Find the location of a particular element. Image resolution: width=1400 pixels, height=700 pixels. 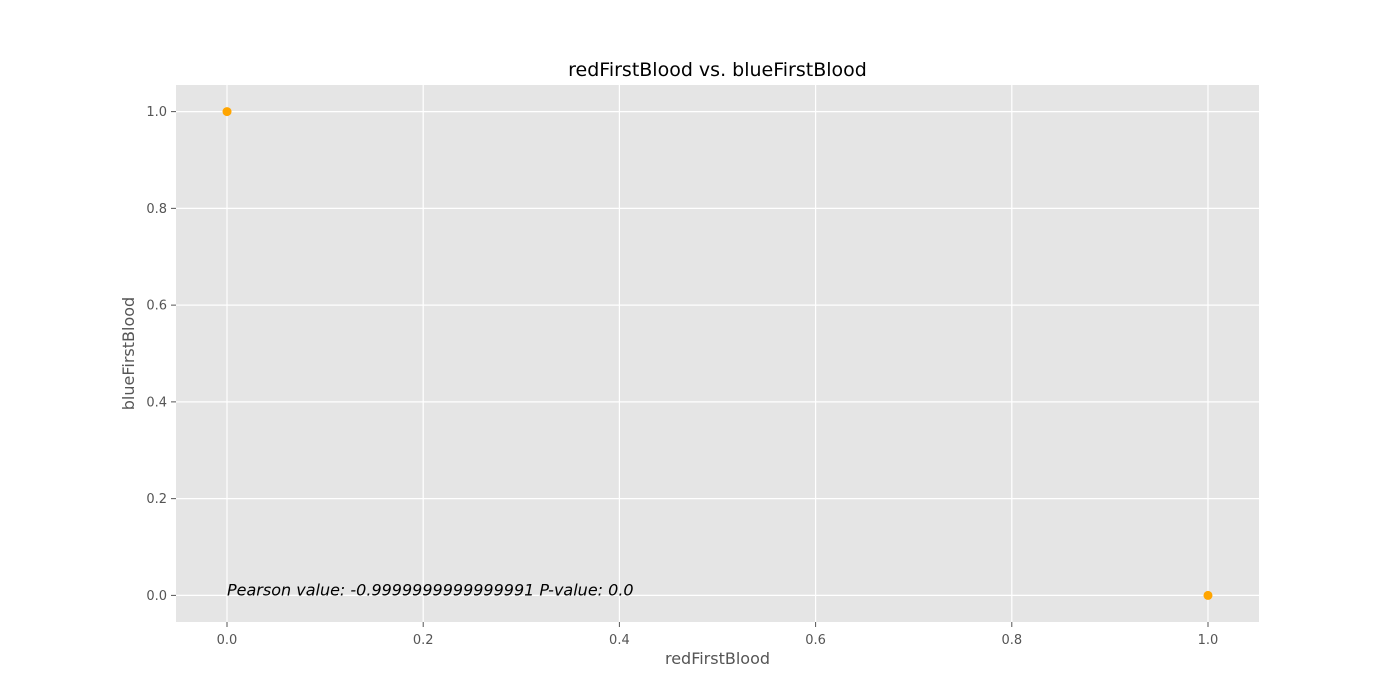

y-tick-label: 0.4 is located at coordinates (156, 402).